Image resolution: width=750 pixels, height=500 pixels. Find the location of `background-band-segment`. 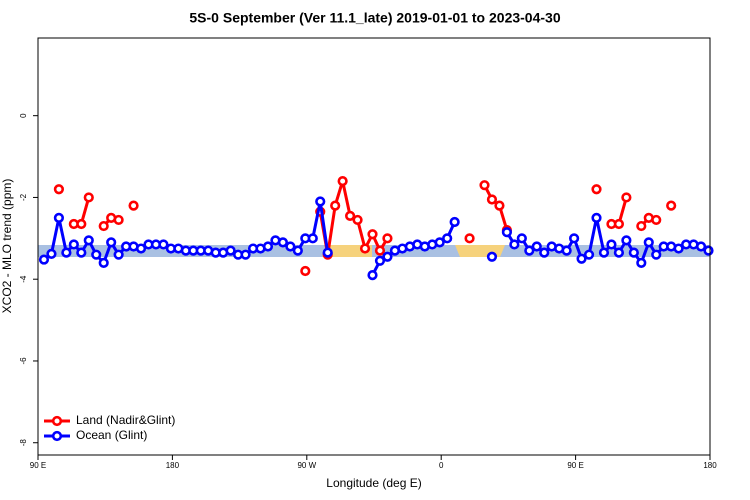

background-band-segment is located at coordinates (480, 251).